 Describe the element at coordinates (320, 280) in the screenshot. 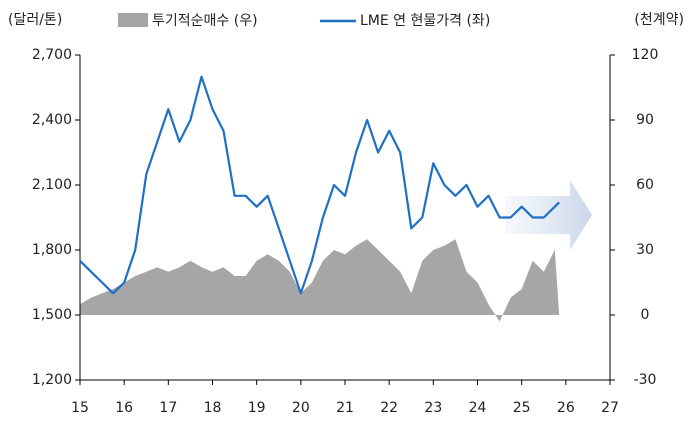

I see `area` at that location.